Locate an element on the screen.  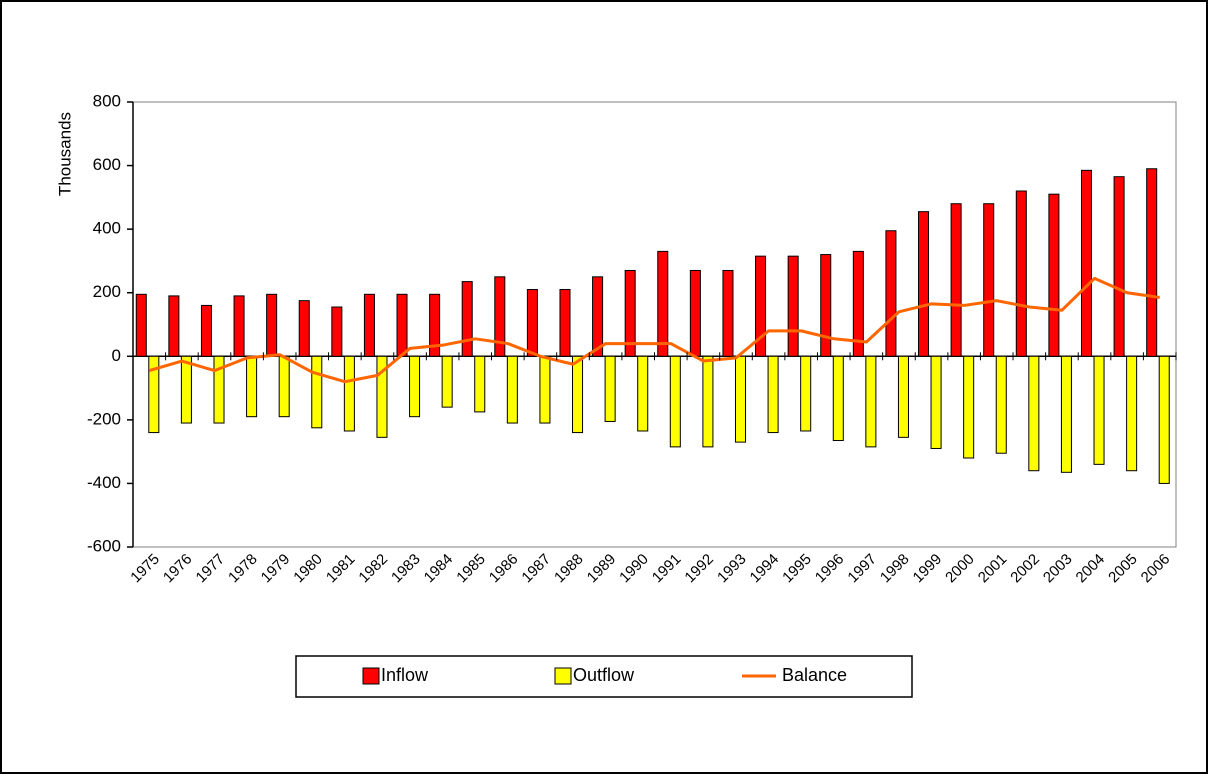
y-tick-label: -200 is located at coordinates (104, 418).